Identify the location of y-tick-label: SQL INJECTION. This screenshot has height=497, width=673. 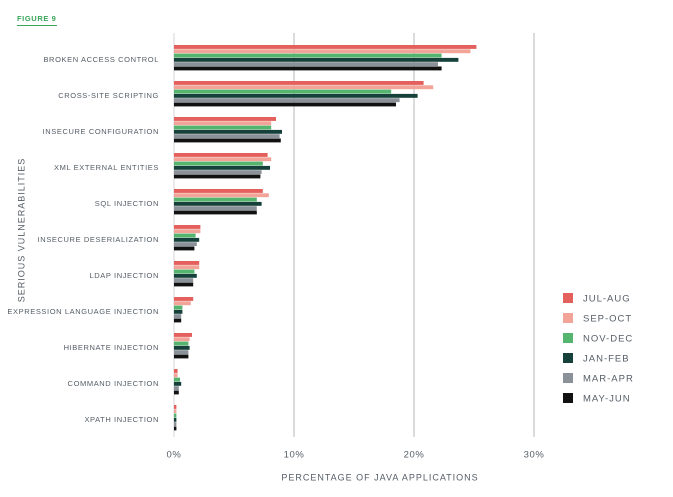
(127, 203).